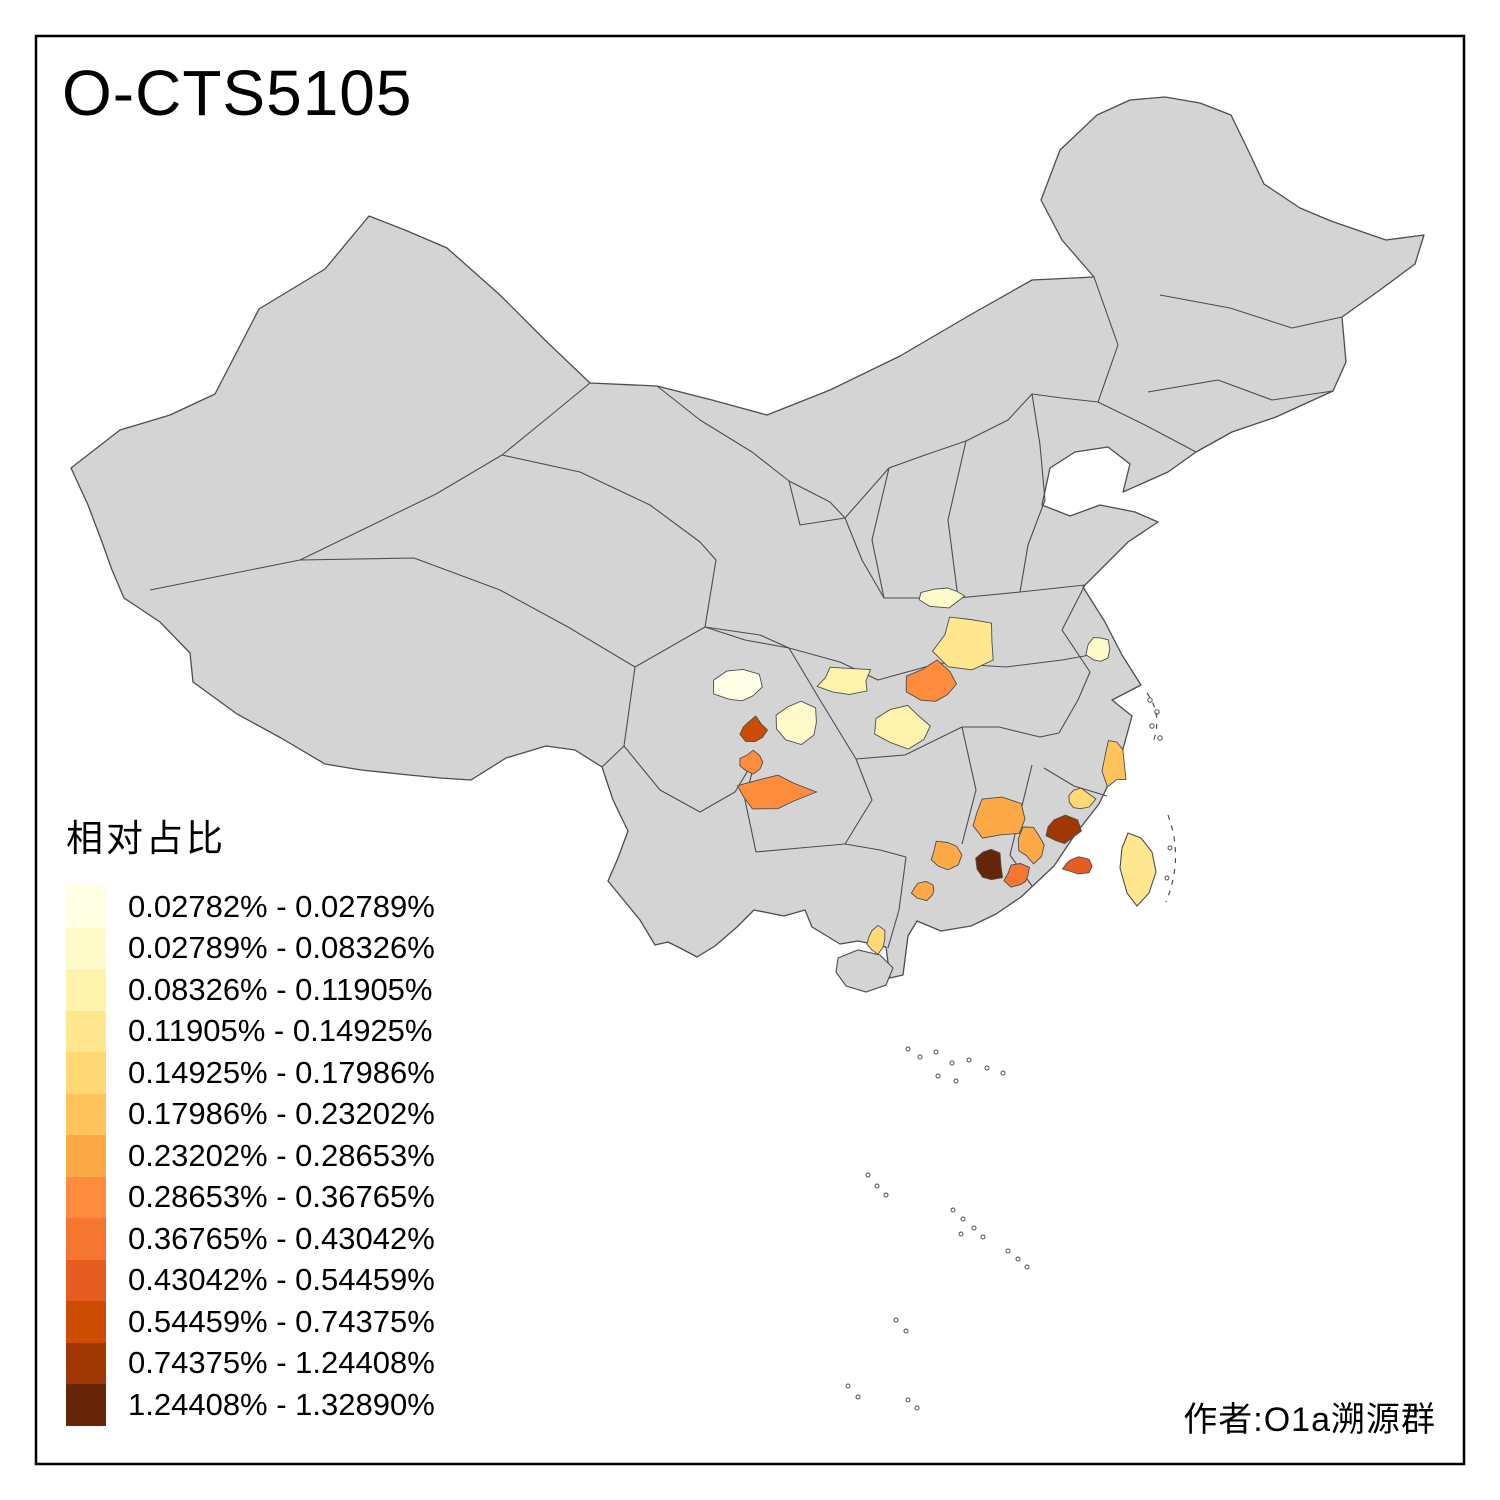  What do you see at coordinates (281, 1072) in the screenshot?
I see `legend-label: 0.14925% - 0.17986%` at bounding box center [281, 1072].